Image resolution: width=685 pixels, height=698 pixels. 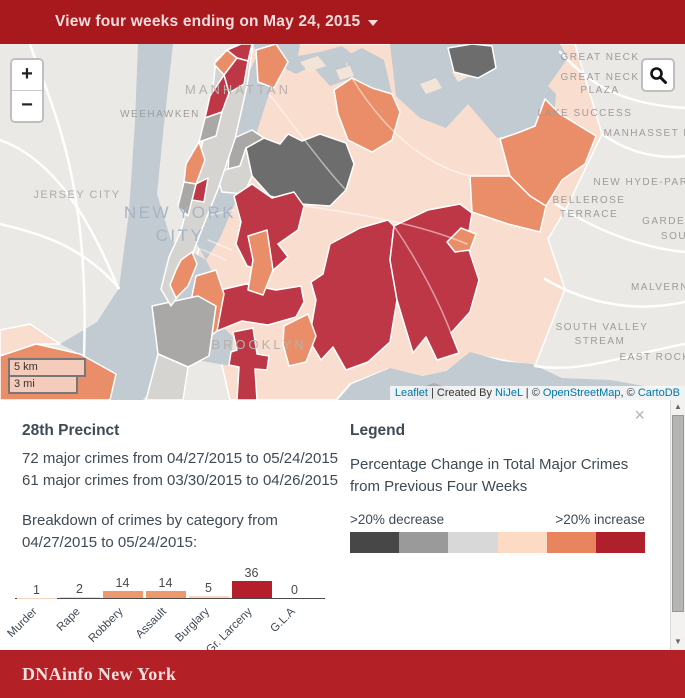 I want to click on attribution-text: , ©, so click(x=629, y=393).